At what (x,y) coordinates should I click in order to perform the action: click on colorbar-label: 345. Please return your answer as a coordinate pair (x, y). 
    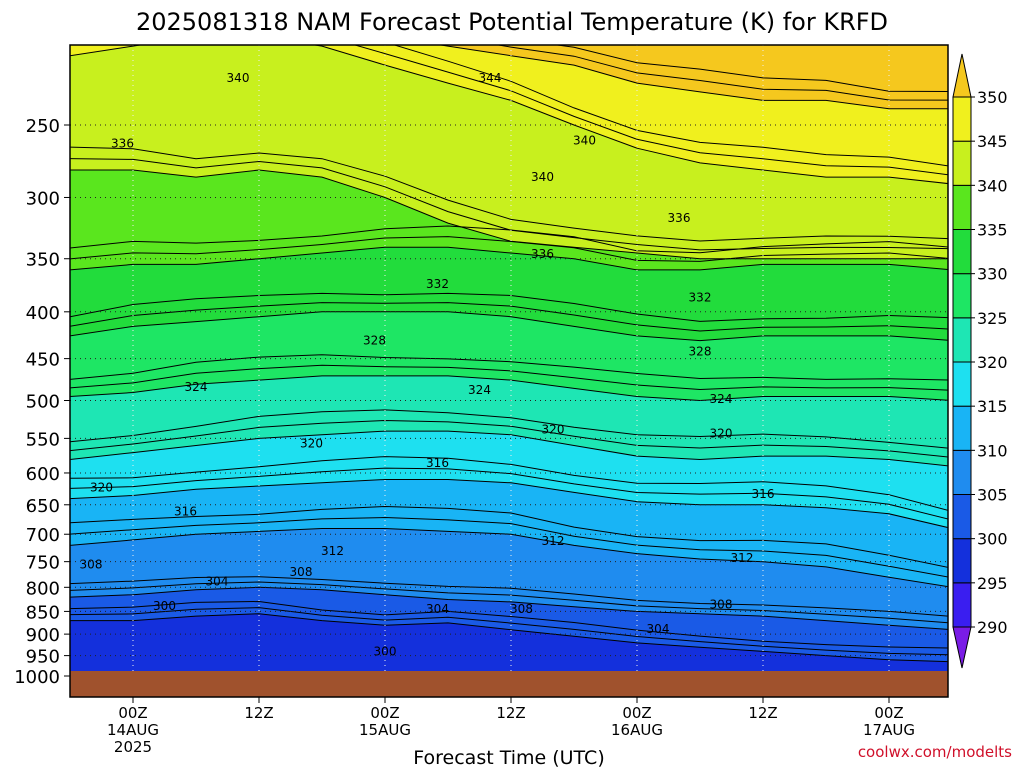
    Looking at the image, I should click on (992, 141).